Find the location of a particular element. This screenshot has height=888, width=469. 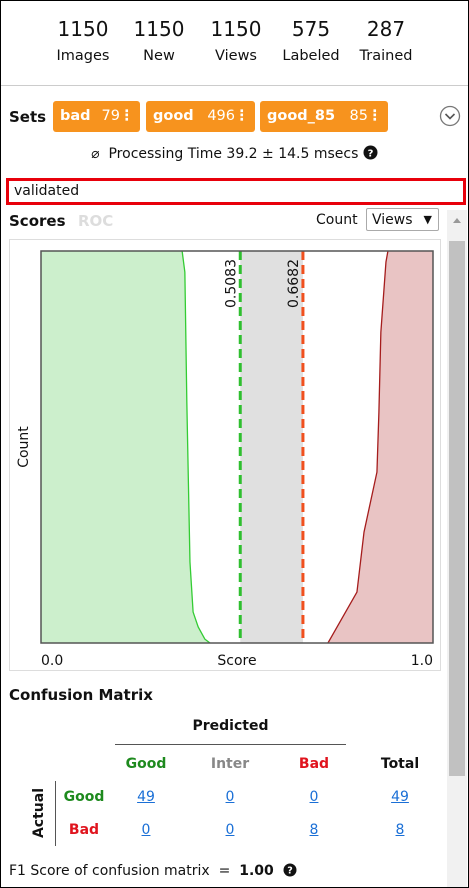

set-chip: good 496 ⋮ is located at coordinates (200, 116).